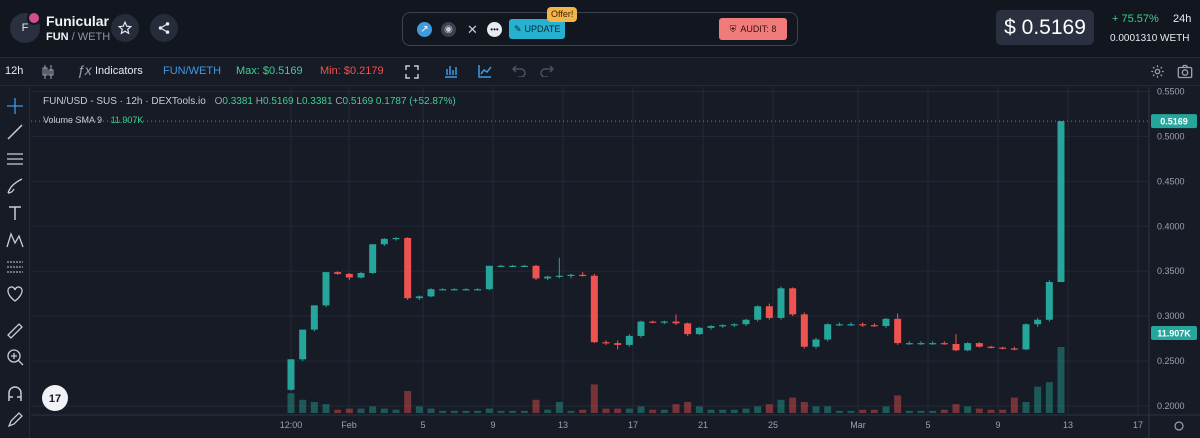  What do you see at coordinates (119, 71) in the screenshot?
I see `indicators-button: Indicators` at bounding box center [119, 71].